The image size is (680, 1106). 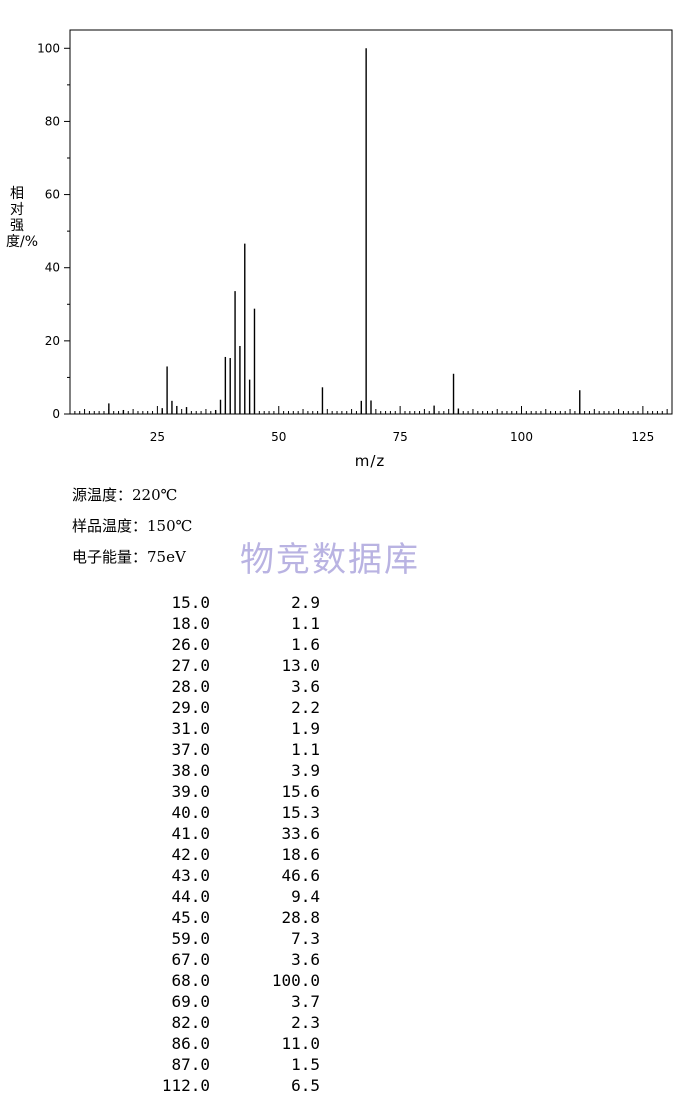 What do you see at coordinates (230, 791) in the screenshot?
I see `table-row: 39.0 15.6` at bounding box center [230, 791].